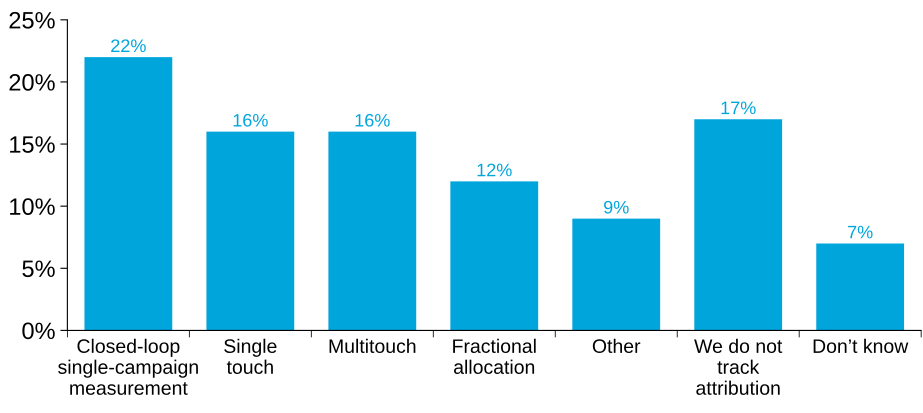 Image resolution: width=923 pixels, height=413 pixels. I want to click on y-tick-label: 5%, so click(38, 269).